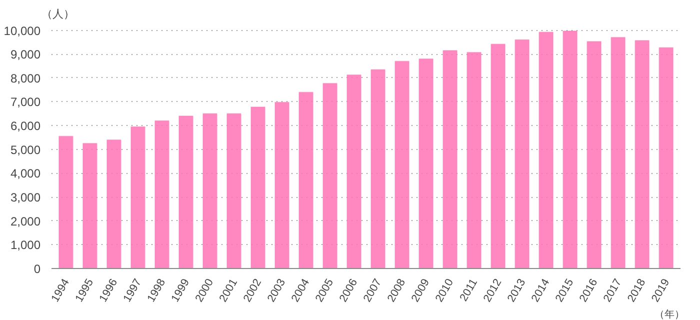  I want to click on y-tick-label: 0, so click(37, 269).